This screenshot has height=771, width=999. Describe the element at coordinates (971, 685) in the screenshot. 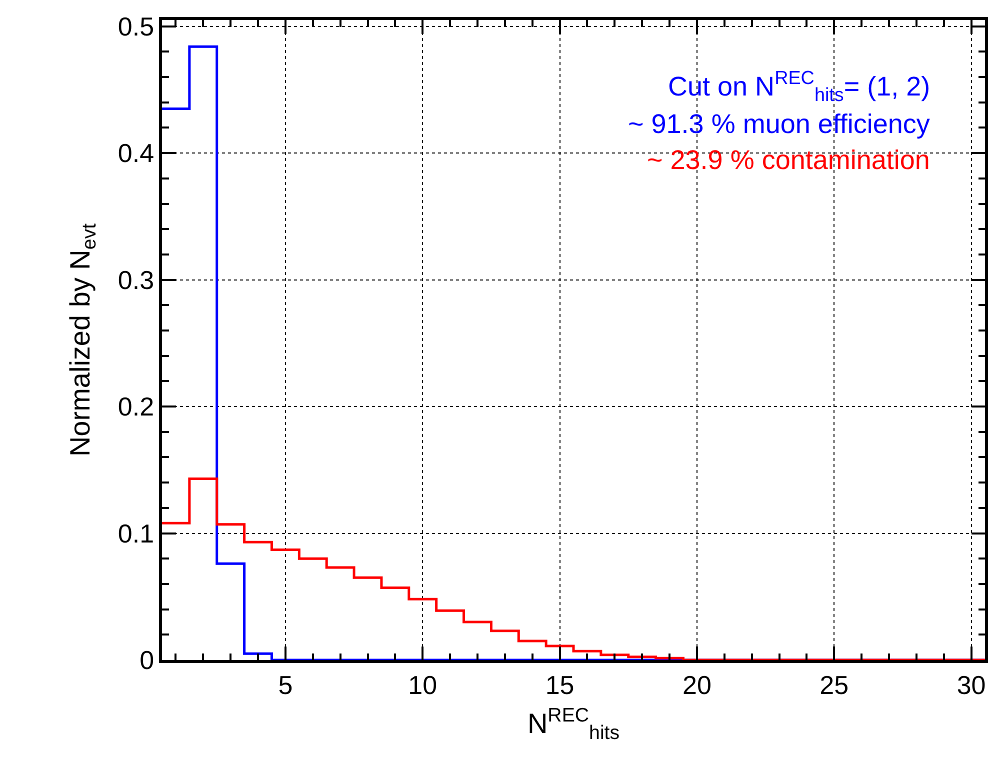

I see `x-tick-label: 30` at that location.